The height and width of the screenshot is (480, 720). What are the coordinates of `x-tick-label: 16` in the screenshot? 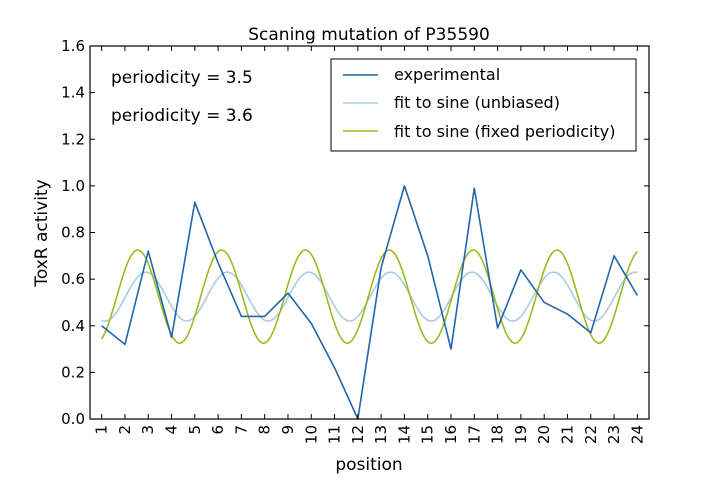 It's located at (451, 434).